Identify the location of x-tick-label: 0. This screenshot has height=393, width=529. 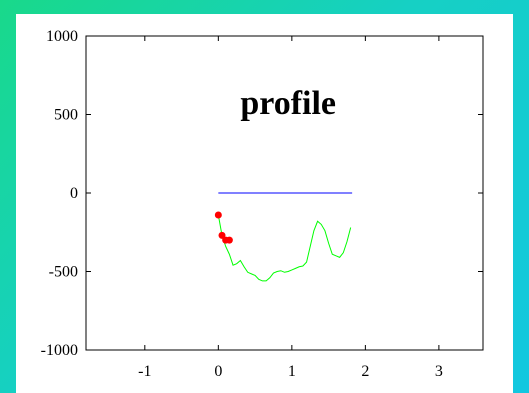
(218, 371).